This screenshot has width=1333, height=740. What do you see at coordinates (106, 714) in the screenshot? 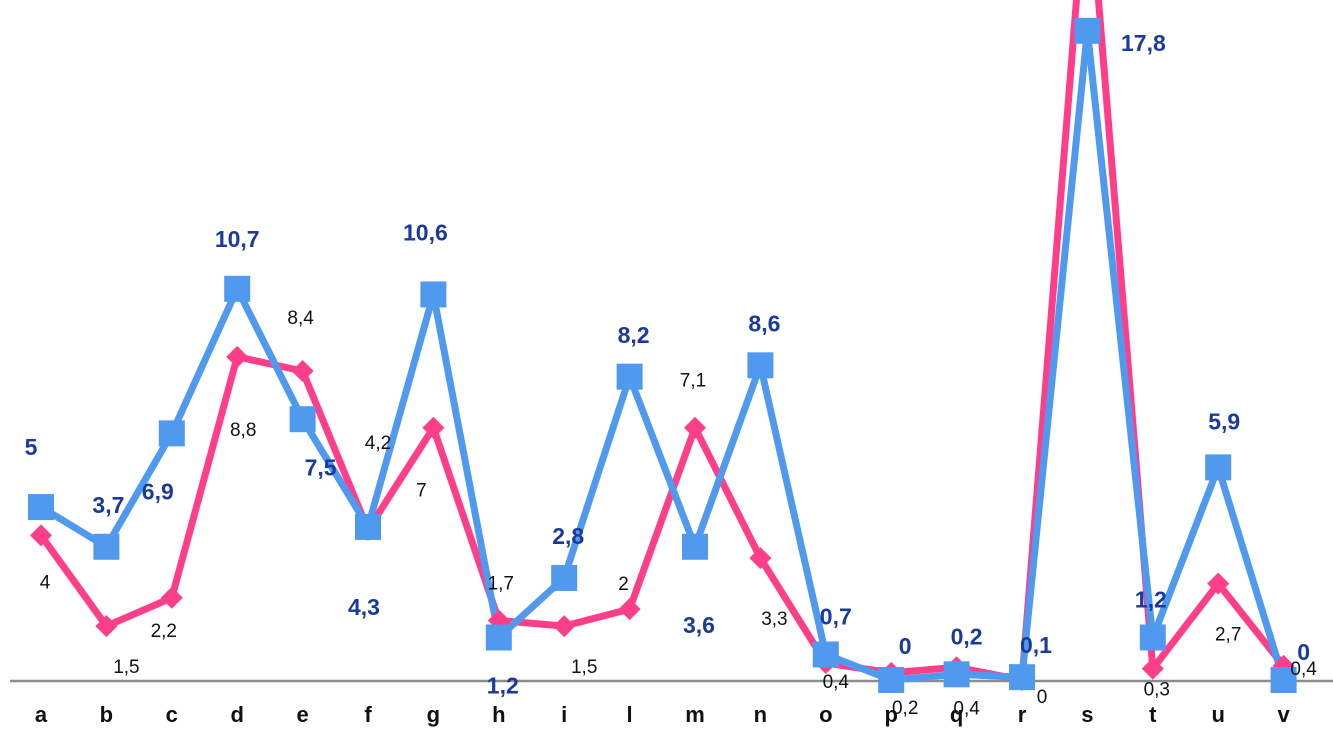
I see `x-tick-label-b: b` at bounding box center [106, 714].